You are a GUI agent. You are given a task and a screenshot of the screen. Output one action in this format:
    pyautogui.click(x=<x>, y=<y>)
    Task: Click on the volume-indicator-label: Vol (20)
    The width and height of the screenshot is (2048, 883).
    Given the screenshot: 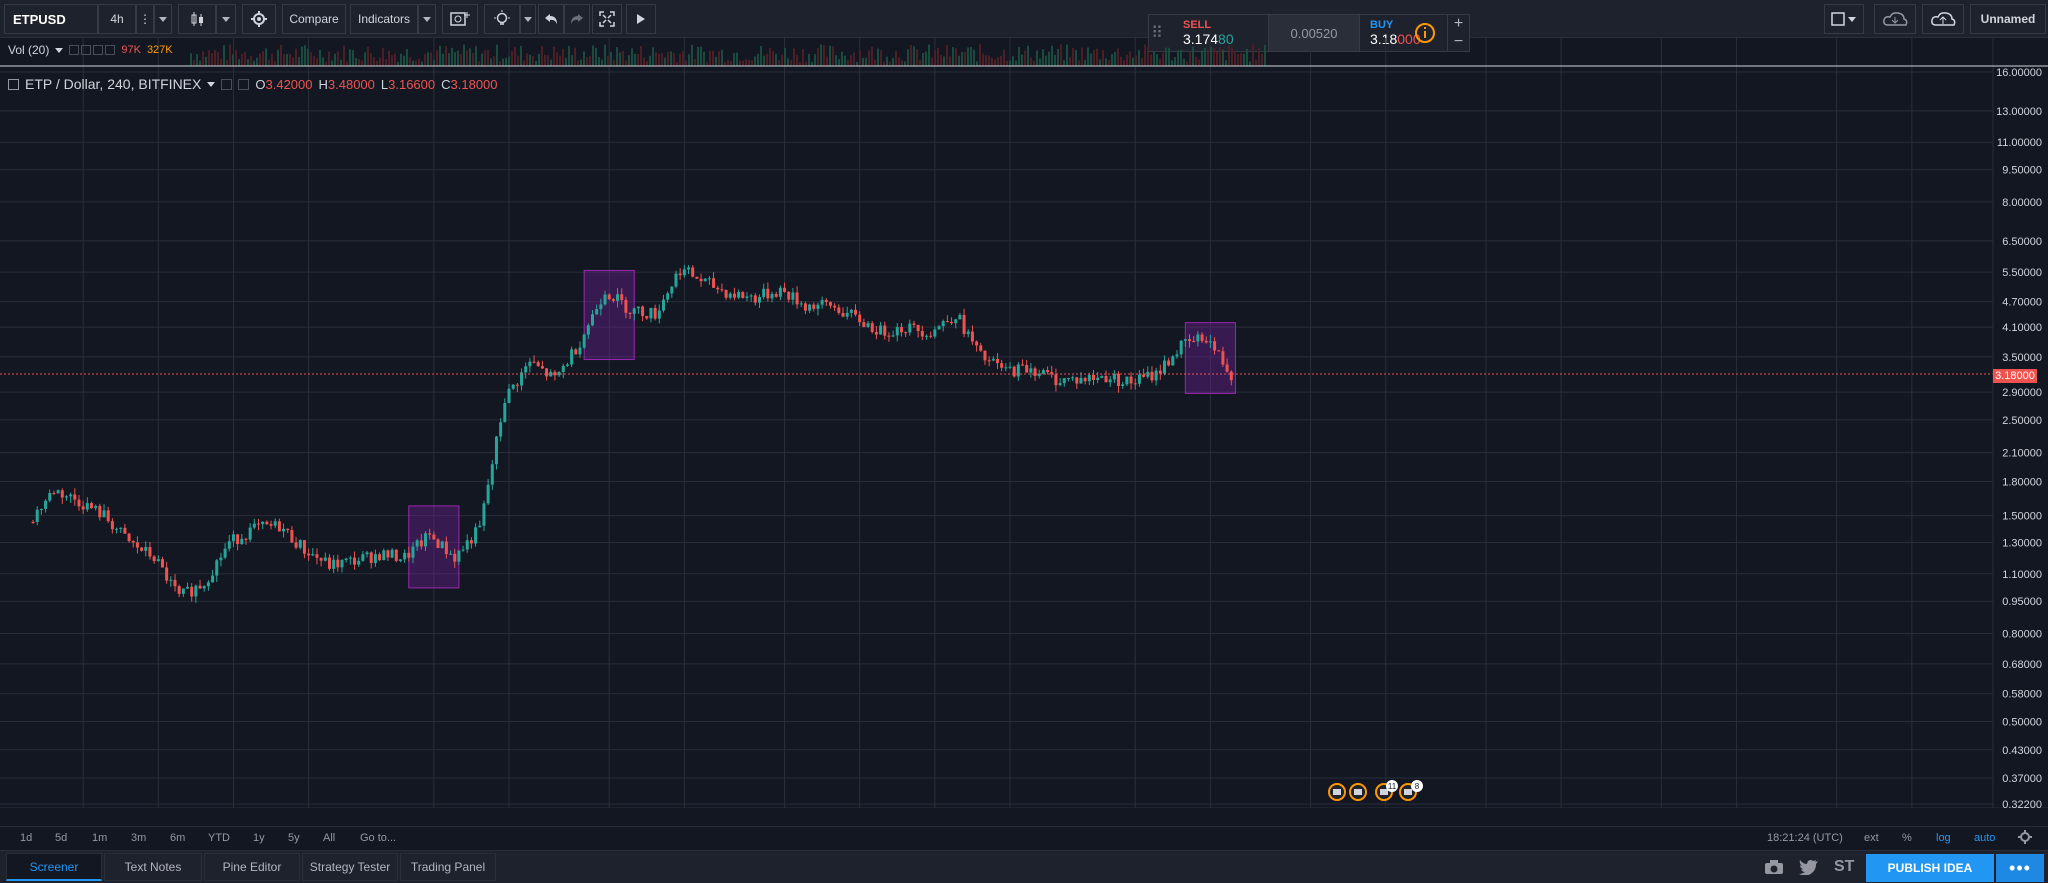 What is the action you would take?
    pyautogui.click(x=29, y=50)
    